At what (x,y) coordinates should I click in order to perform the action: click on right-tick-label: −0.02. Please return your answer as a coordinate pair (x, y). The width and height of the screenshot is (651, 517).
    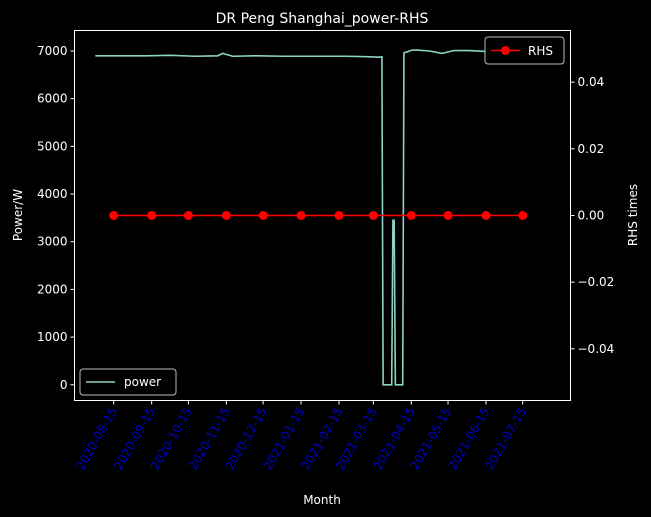
    Looking at the image, I should click on (596, 282).